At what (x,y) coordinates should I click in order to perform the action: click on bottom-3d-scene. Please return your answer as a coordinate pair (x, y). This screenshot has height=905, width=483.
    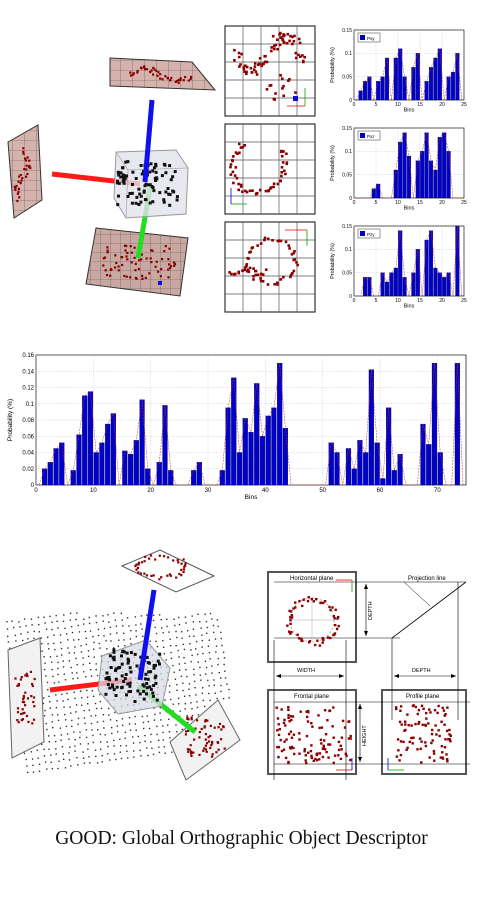
    Looking at the image, I should click on (123, 665).